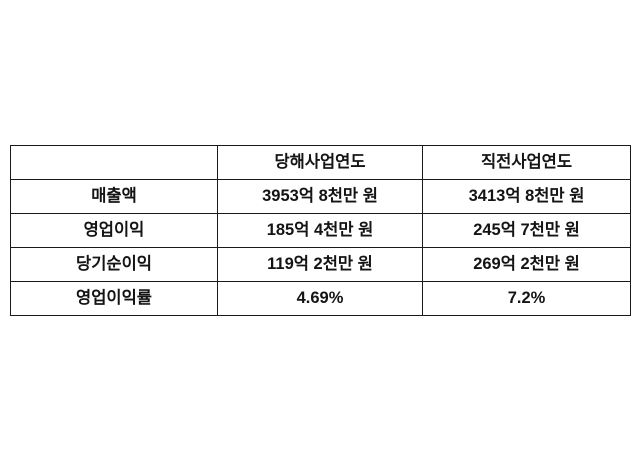  What do you see at coordinates (114, 196) in the screenshot?
I see `row-label-revenue: 매출액` at bounding box center [114, 196].